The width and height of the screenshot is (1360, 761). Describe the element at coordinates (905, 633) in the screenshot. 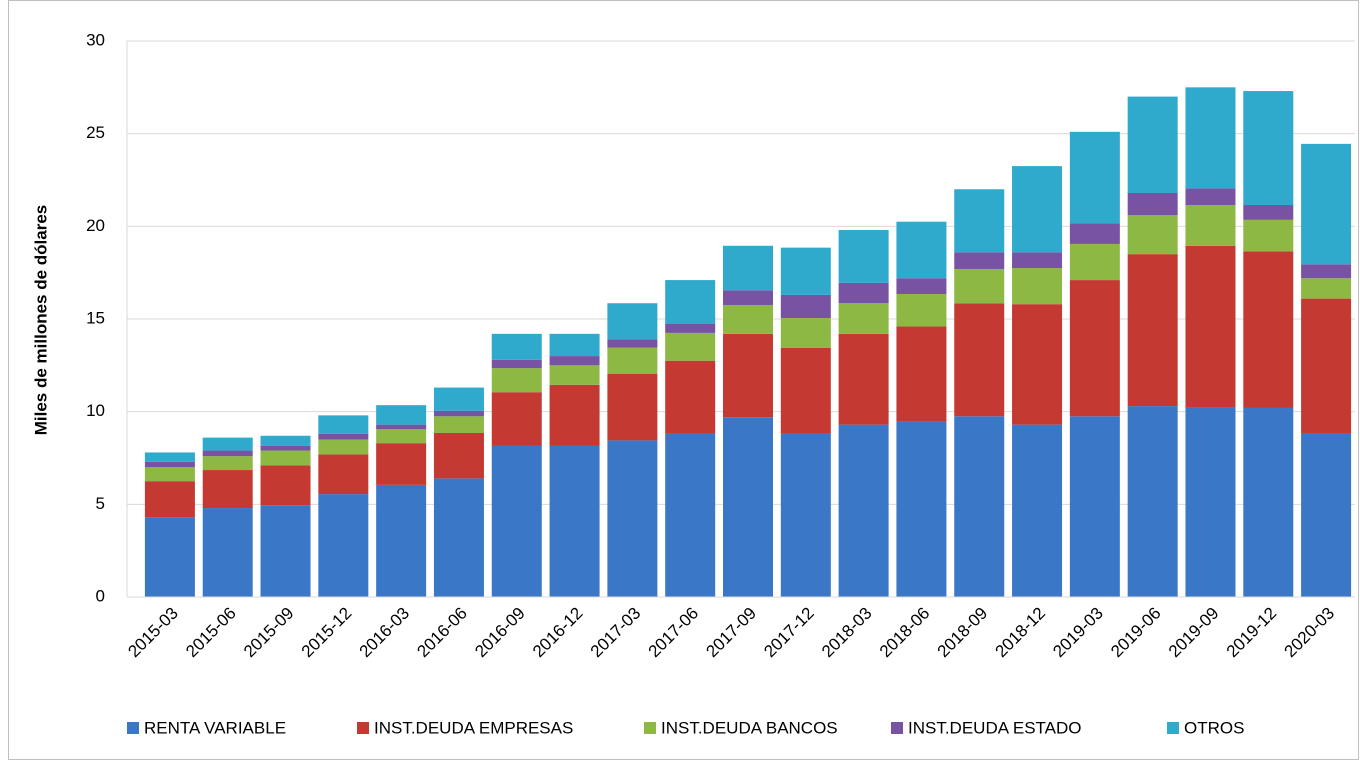

I see `x-tick-label: 2018-06` at that location.